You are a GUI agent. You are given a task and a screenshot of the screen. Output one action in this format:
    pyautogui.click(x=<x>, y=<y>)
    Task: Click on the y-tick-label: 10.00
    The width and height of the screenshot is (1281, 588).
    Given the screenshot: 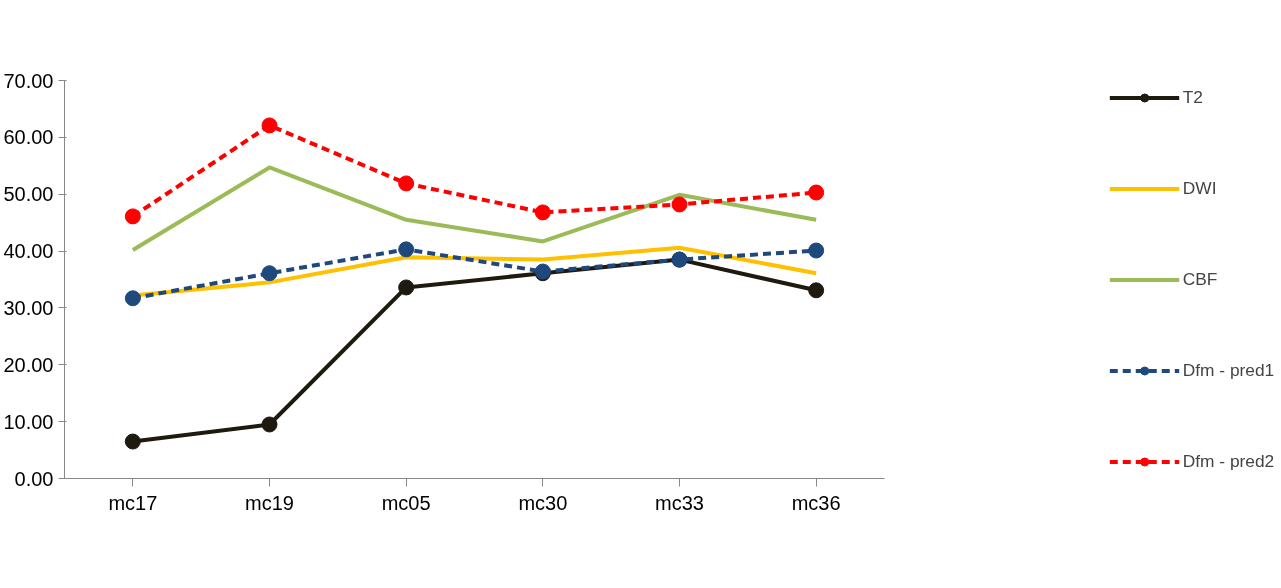 What is the action you would take?
    pyautogui.click(x=28, y=421)
    